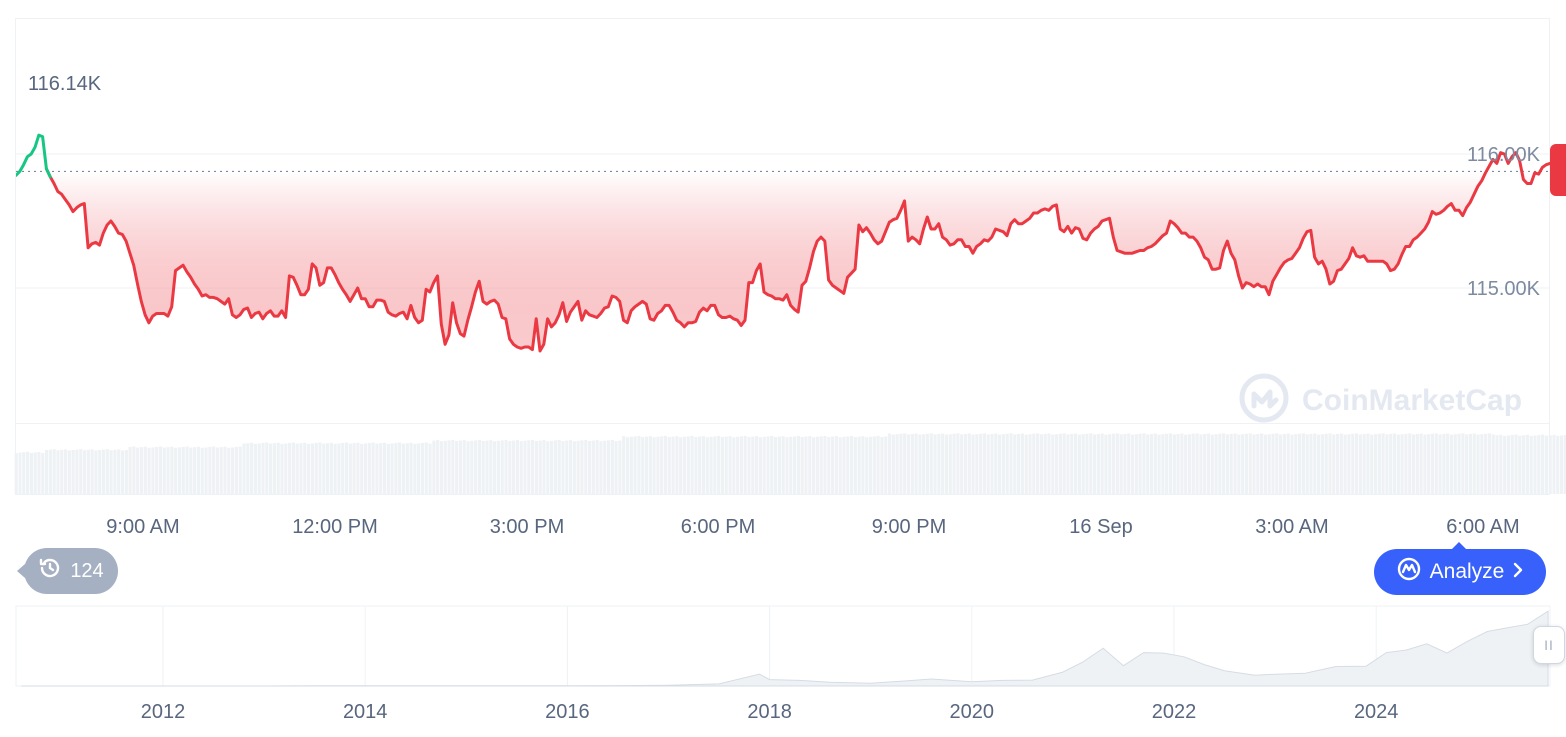  What do you see at coordinates (1376, 712) in the screenshot?
I see `navigator-tick-label: 2024` at bounding box center [1376, 712].